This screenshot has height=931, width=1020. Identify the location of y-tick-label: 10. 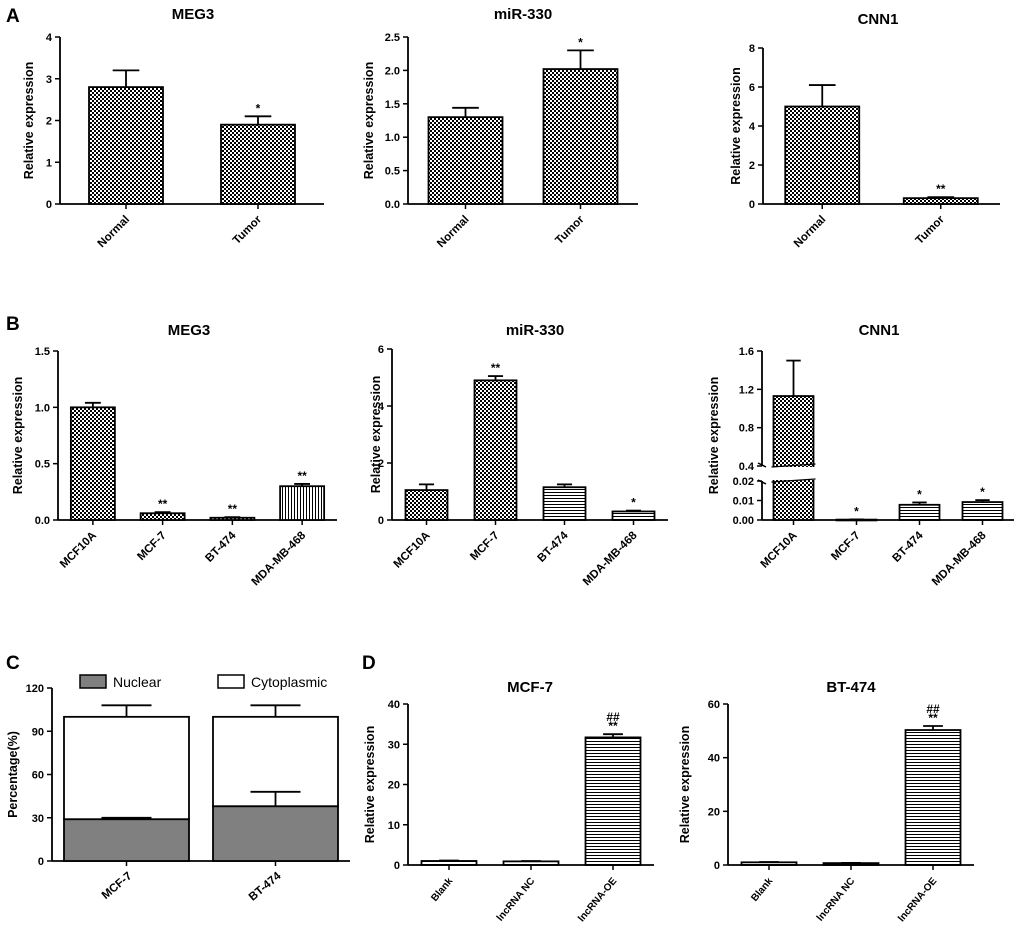
(394, 826).